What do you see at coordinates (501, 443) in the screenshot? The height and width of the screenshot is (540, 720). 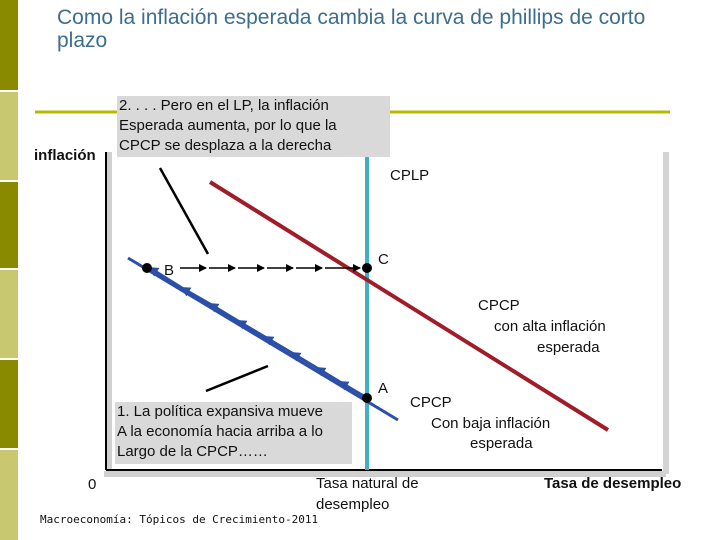 I see `sr-low-label: esperada` at bounding box center [501, 443].